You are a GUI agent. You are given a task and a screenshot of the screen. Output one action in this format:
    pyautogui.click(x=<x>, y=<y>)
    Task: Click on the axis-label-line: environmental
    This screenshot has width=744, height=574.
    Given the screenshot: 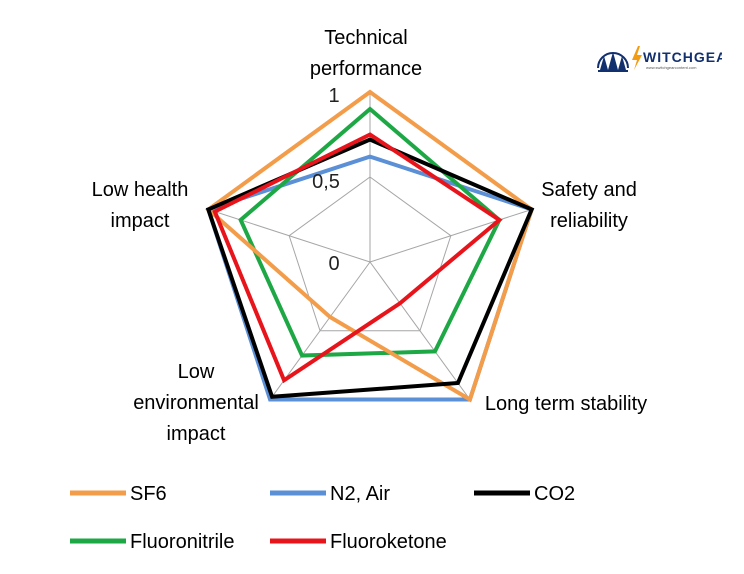 What is the action you would take?
    pyautogui.click(x=196, y=403)
    